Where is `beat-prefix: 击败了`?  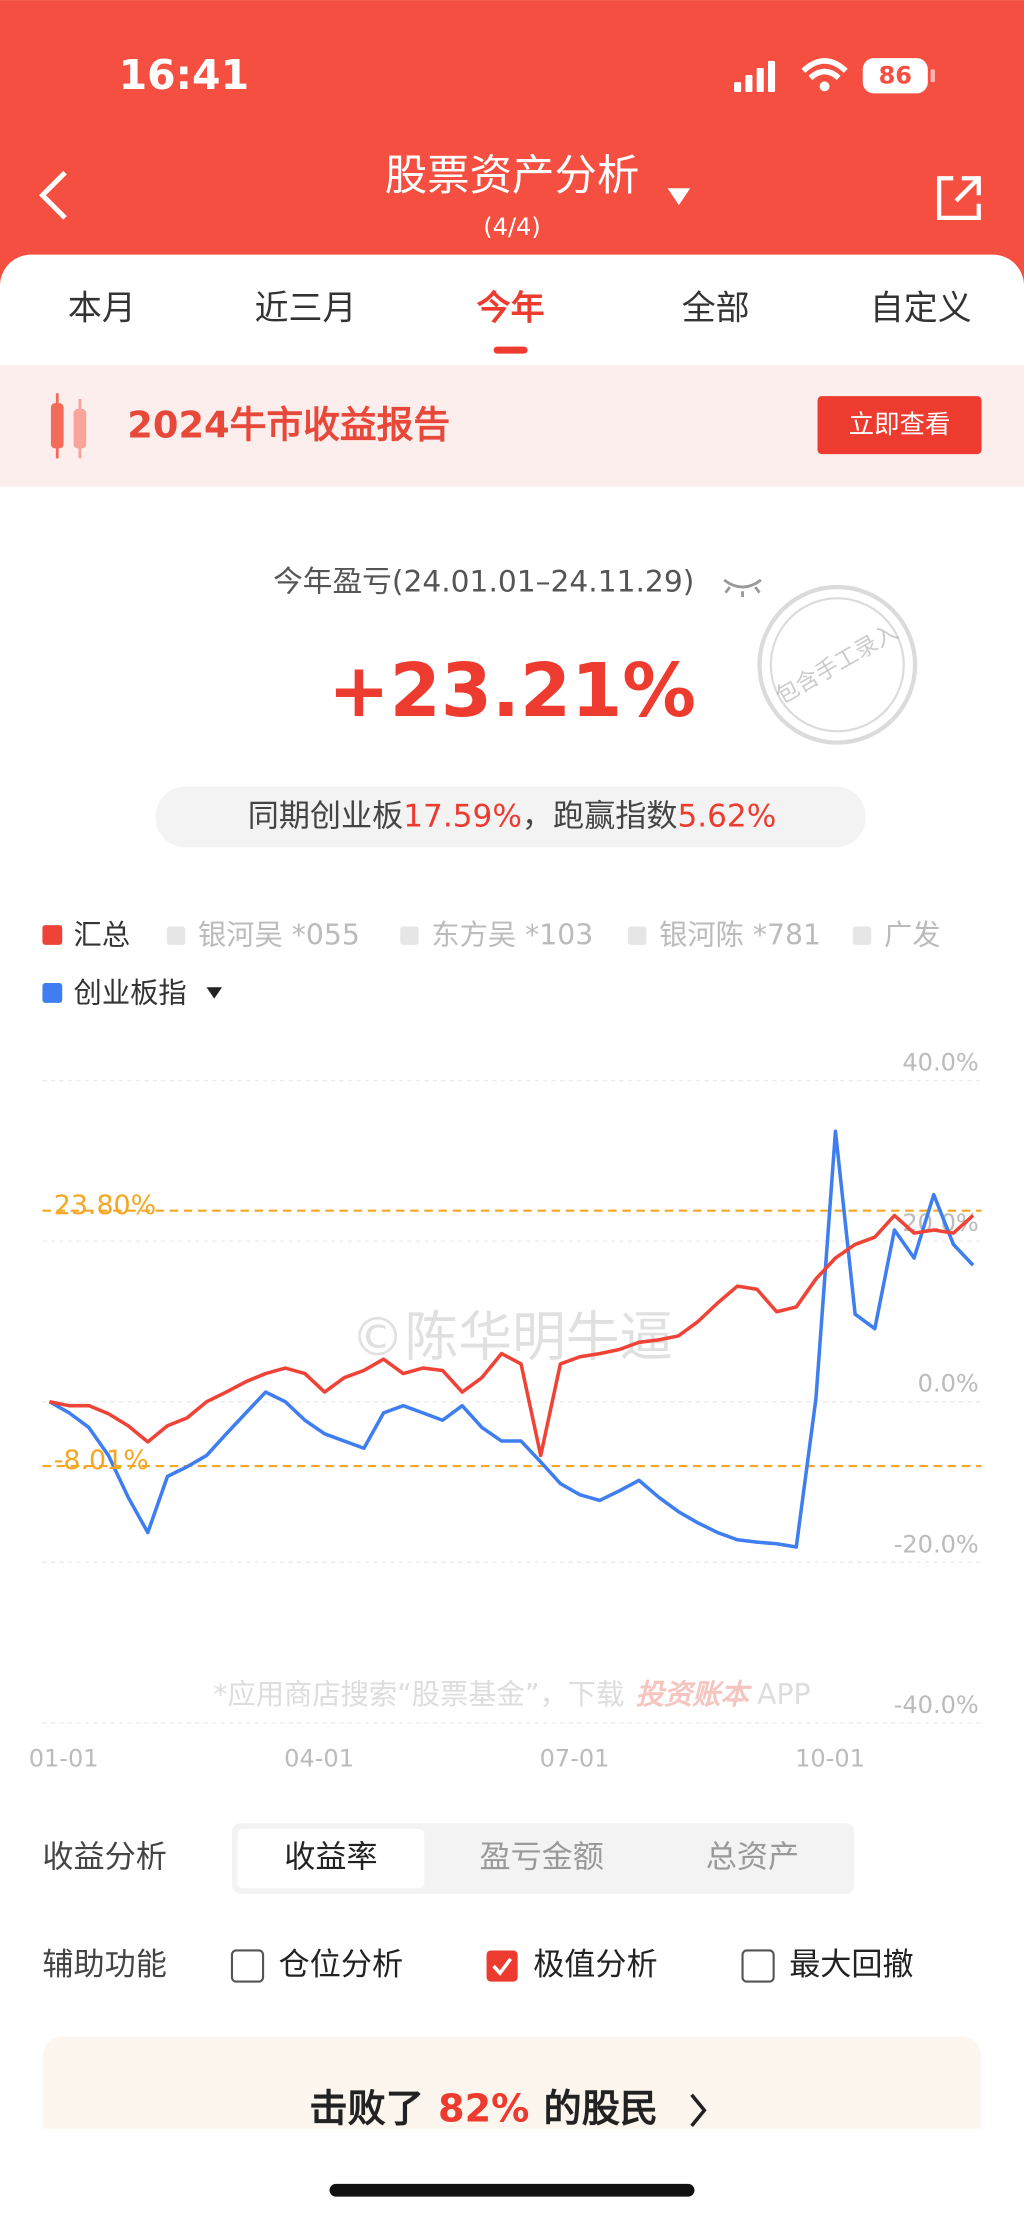
beat-prefix: 击败了 is located at coordinates (366, 2109).